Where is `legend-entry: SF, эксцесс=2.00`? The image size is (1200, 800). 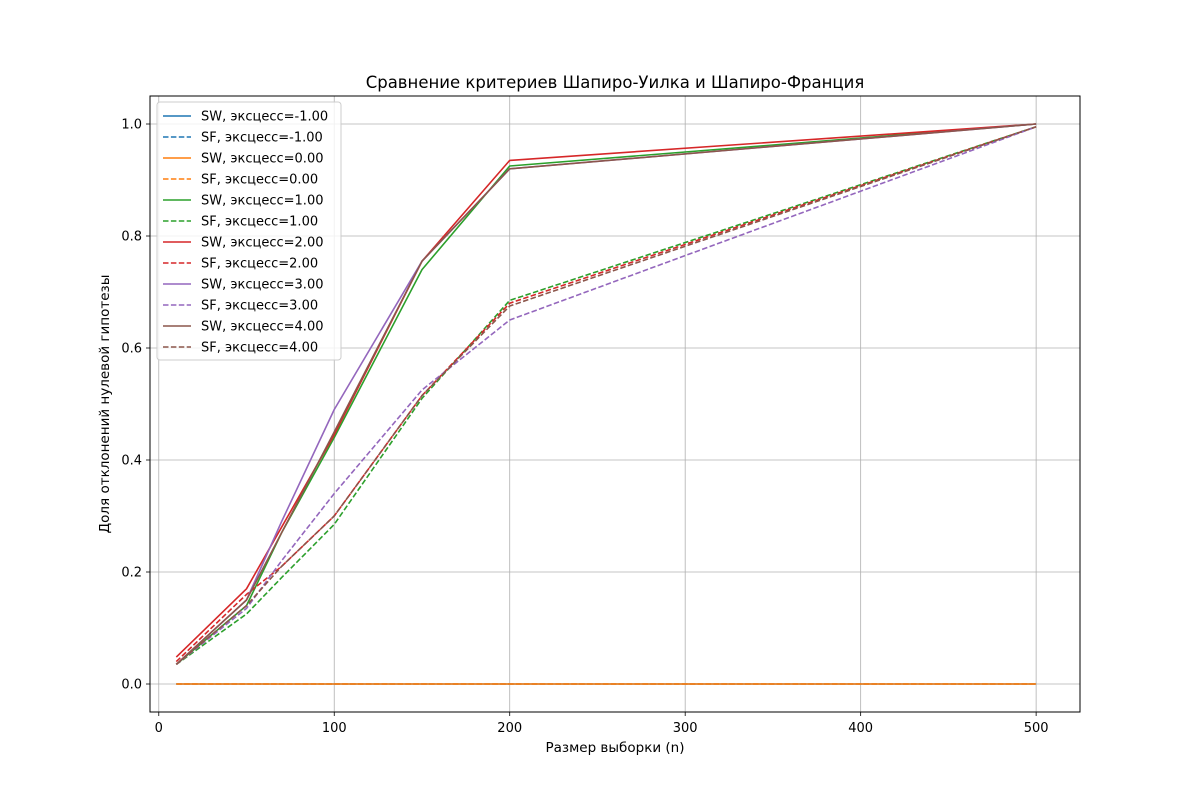
legend-entry: SF, эксцесс=2.00 is located at coordinates (259, 264).